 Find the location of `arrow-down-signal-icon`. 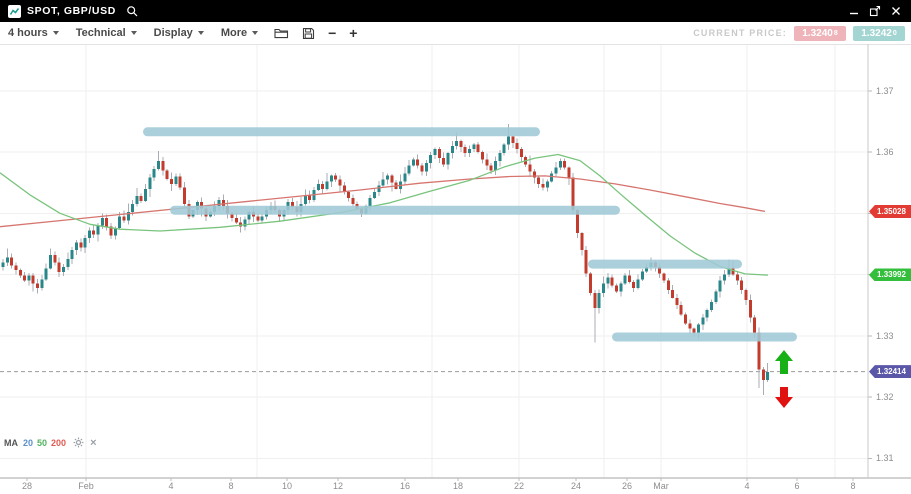

arrow-down-signal-icon is located at coordinates (784, 397).